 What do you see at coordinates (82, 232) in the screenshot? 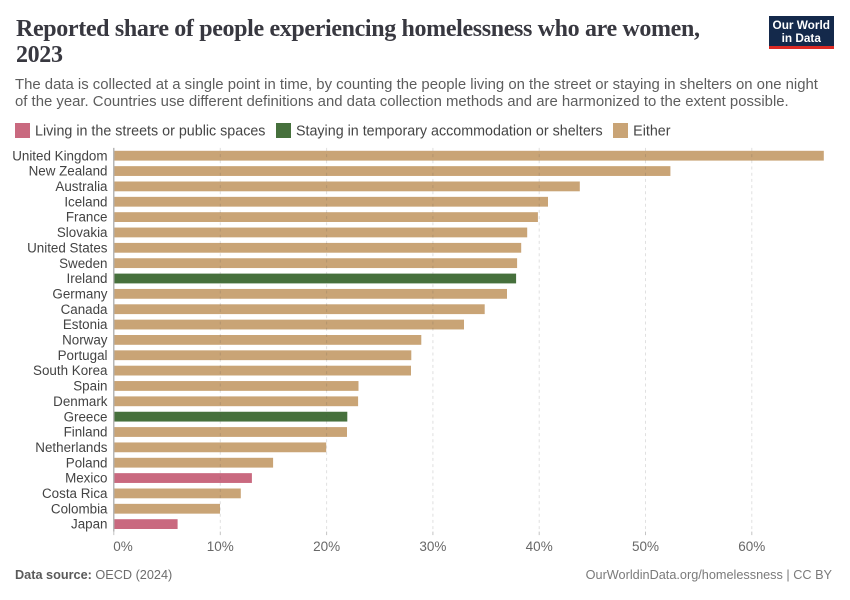
I see `svg-text: Slovakia` at bounding box center [82, 232].